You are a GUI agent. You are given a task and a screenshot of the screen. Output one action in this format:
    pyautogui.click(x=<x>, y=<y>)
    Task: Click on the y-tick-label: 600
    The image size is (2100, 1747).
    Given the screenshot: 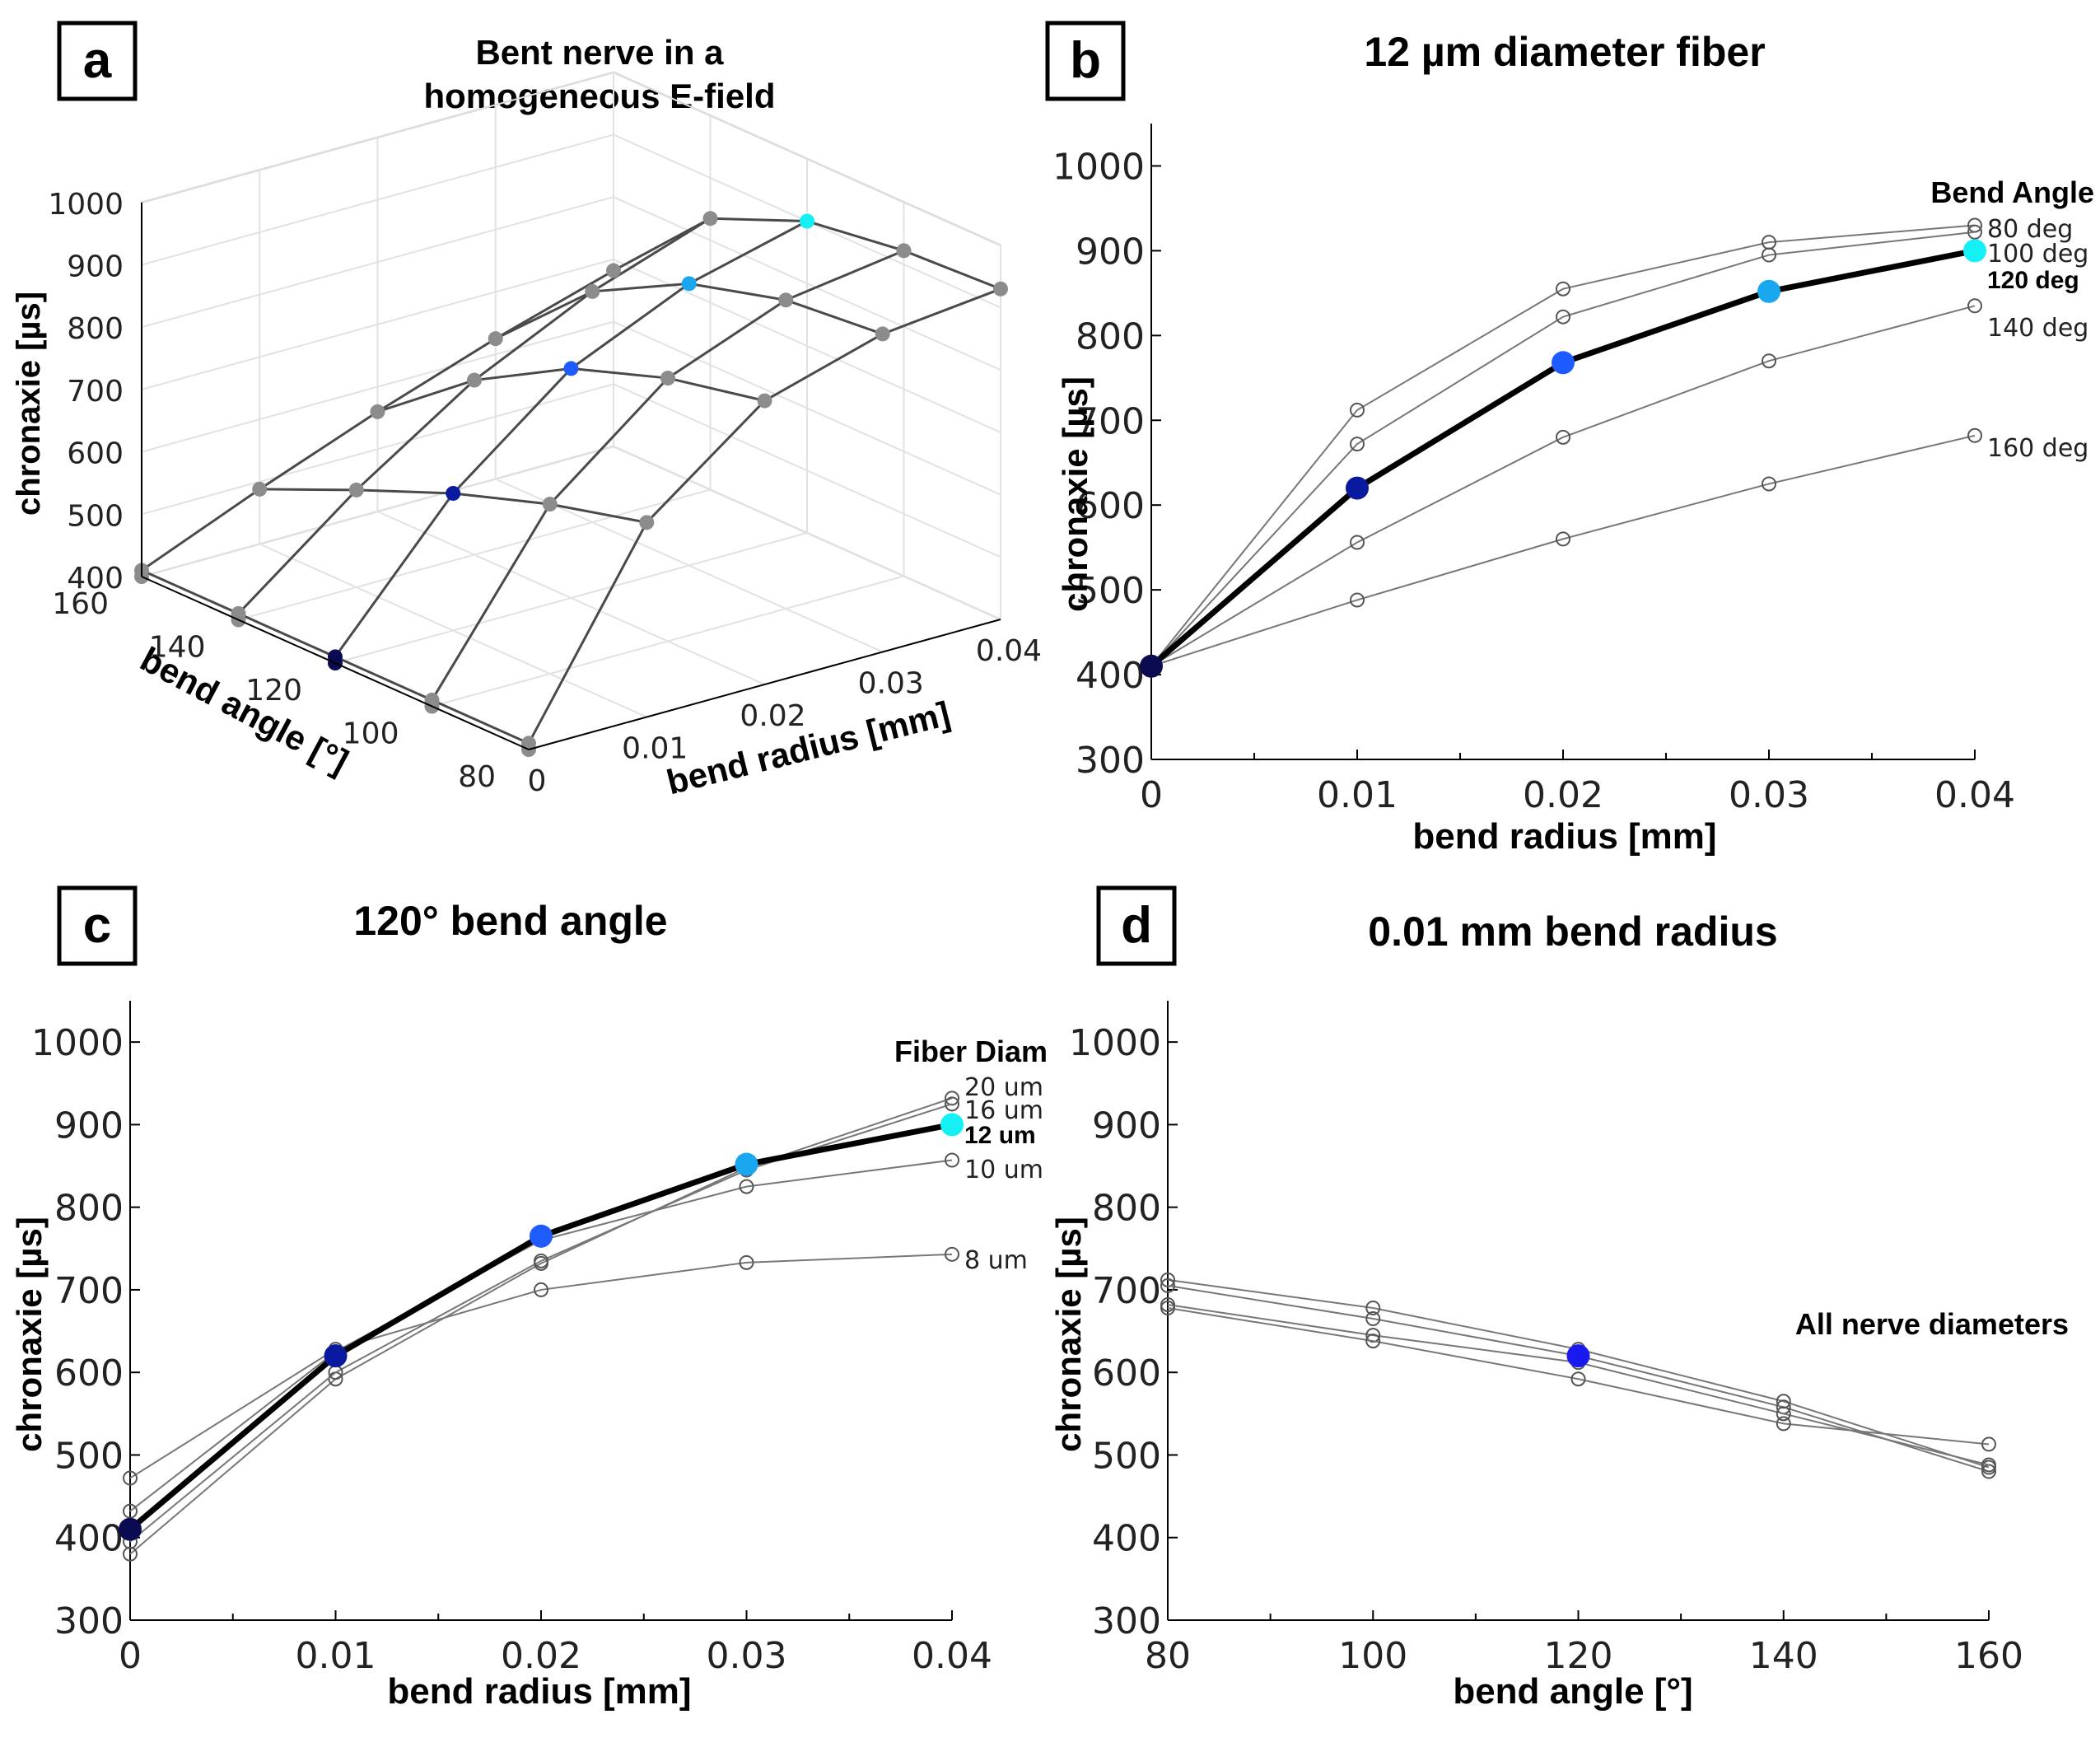 What is the action you would take?
    pyautogui.click(x=1110, y=506)
    